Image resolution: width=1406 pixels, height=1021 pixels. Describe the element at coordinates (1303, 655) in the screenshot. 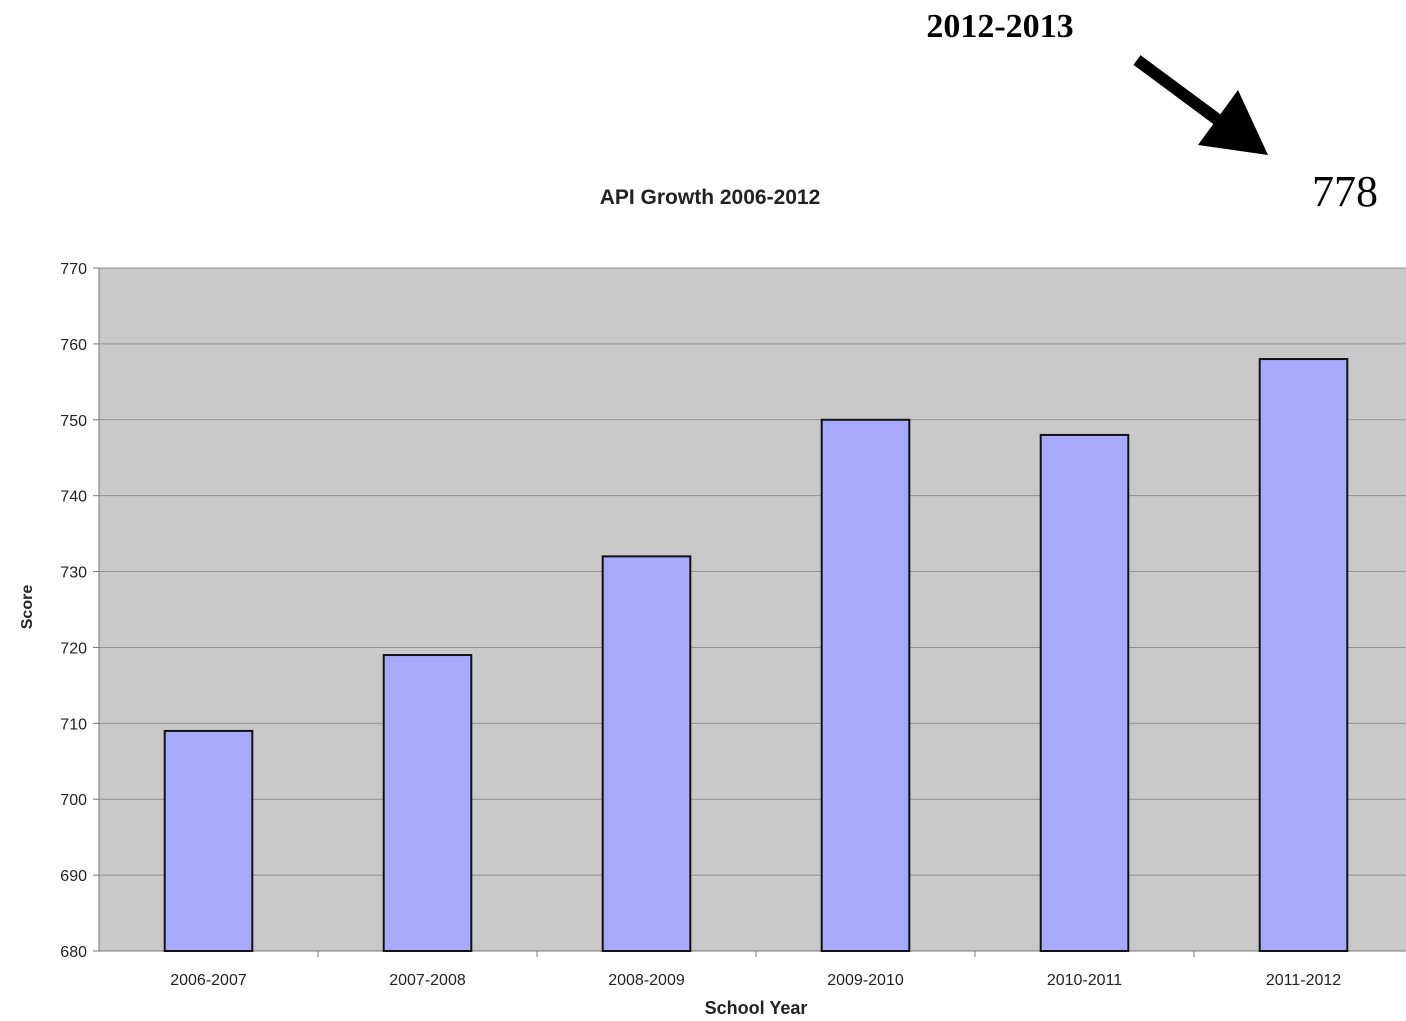

I see `bar-2011-2012` at that location.